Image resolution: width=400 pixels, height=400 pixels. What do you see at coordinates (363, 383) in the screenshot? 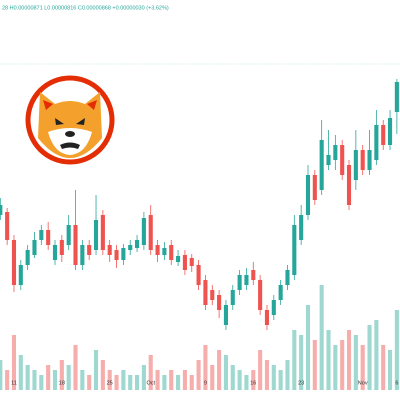
I see `x-tick-label: Nov` at bounding box center [363, 383].